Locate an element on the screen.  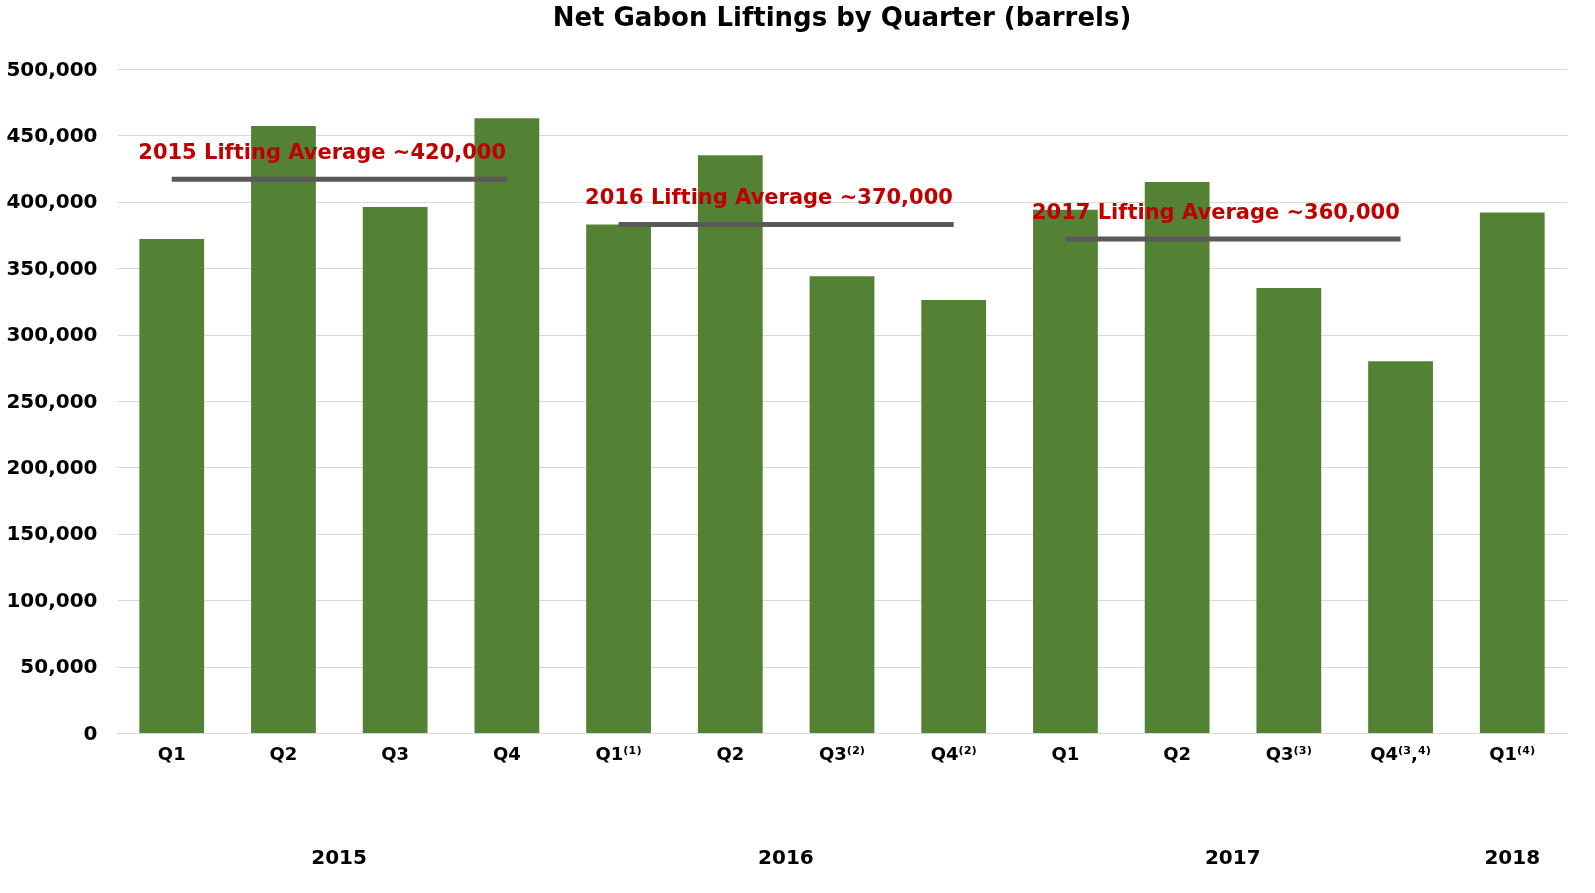
y-tick-label: 350,000 is located at coordinates (52, 267).